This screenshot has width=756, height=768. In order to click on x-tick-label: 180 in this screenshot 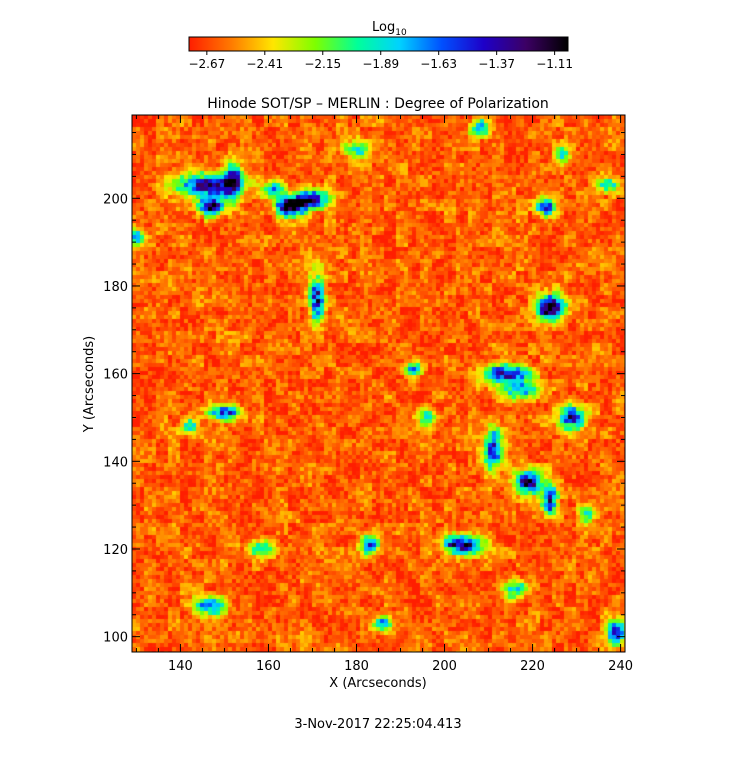, I will do `click(356, 666)`.